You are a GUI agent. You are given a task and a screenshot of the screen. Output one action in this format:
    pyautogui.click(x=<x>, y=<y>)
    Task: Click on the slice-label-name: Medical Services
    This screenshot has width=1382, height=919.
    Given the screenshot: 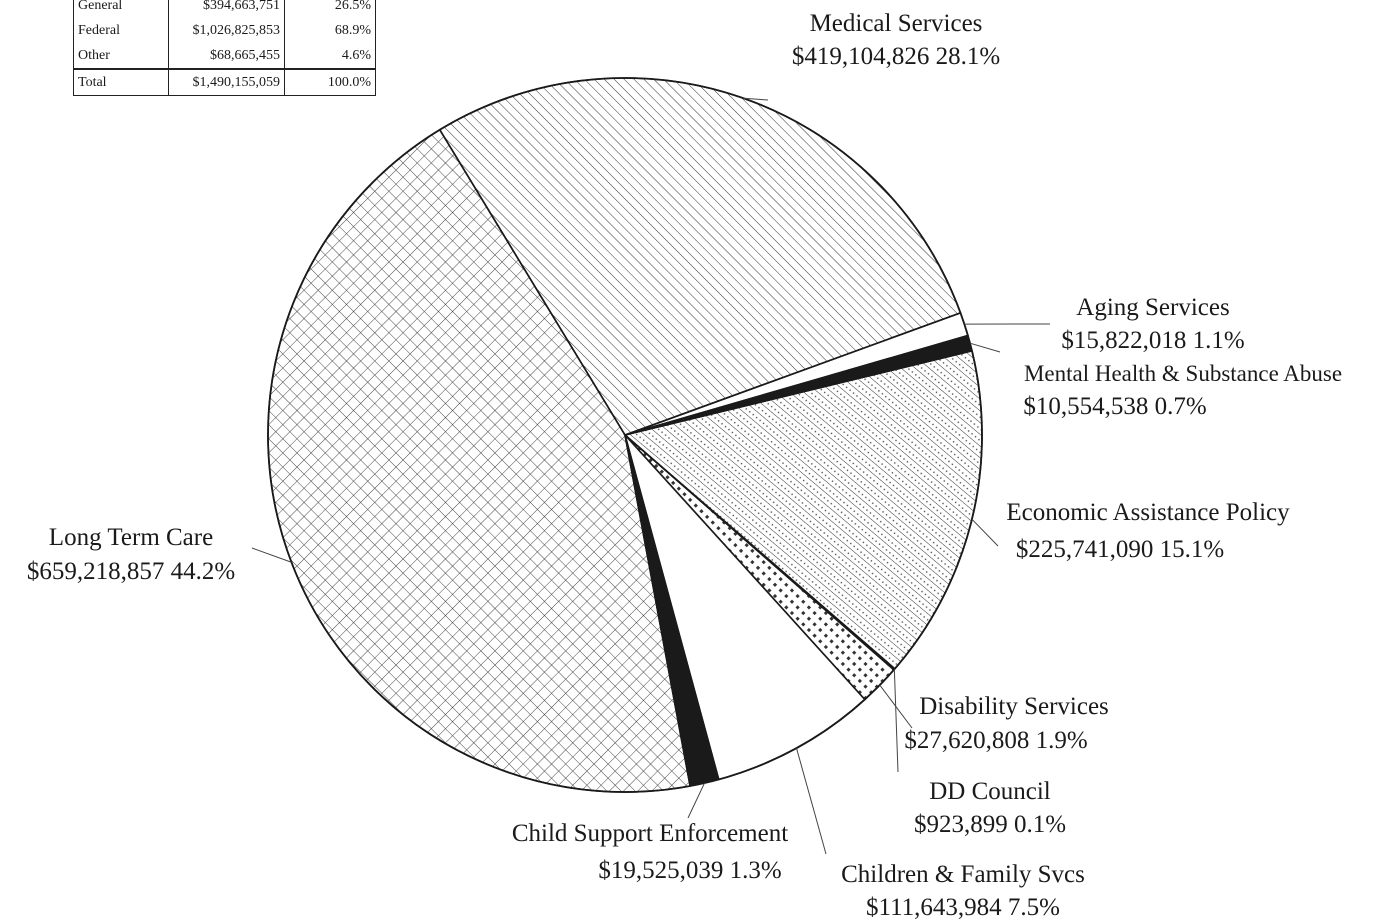 What is the action you would take?
    pyautogui.click(x=896, y=23)
    